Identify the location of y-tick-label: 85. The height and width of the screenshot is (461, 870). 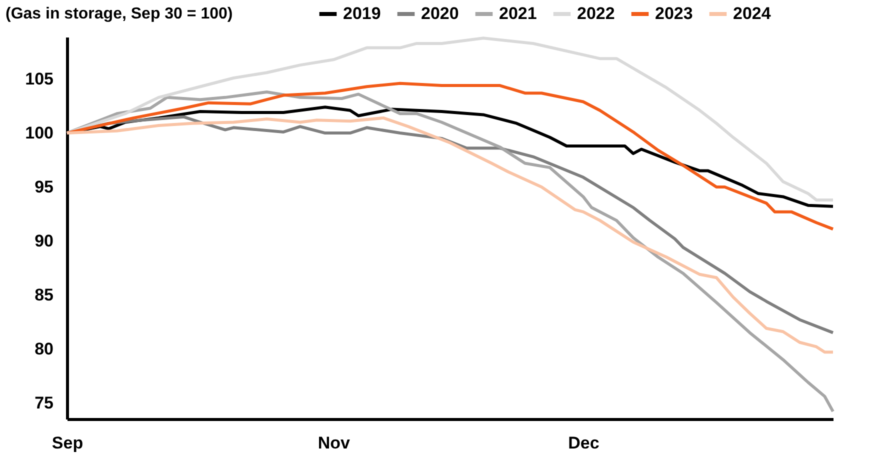
(44, 294).